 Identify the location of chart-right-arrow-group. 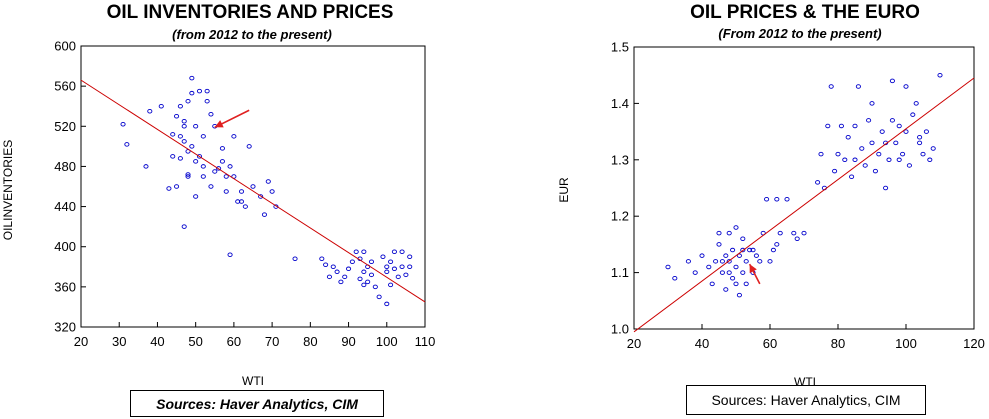
(754, 274).